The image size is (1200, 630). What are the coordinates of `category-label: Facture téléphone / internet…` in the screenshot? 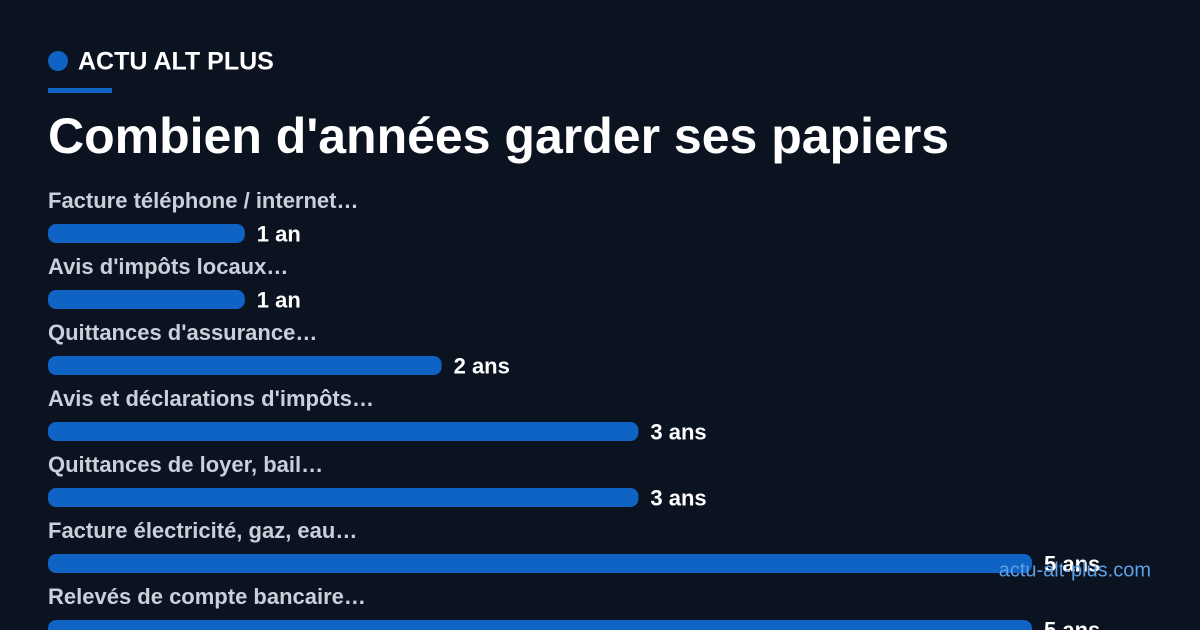 It's located at (203, 200).